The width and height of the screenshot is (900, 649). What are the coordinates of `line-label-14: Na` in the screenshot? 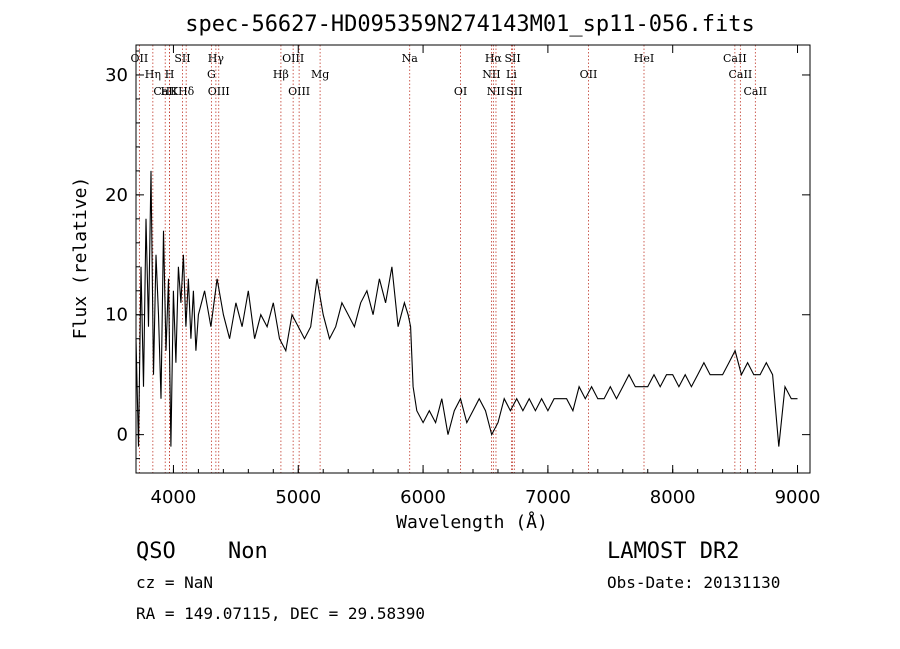 It's located at (410, 58).